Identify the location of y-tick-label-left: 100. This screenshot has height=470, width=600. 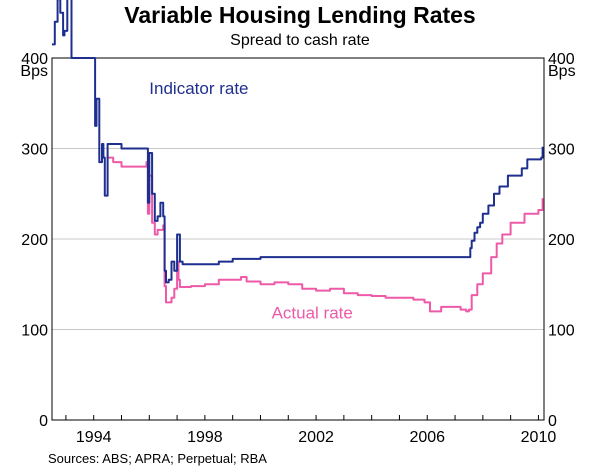
(34, 331).